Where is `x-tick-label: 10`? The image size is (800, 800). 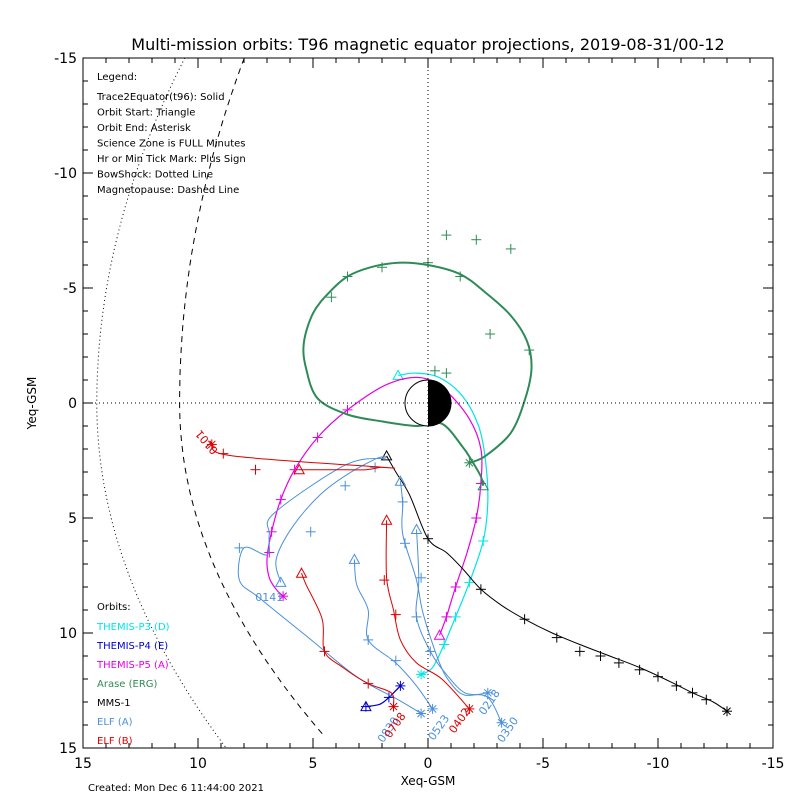
x-tick-label: 10 is located at coordinates (198, 764).